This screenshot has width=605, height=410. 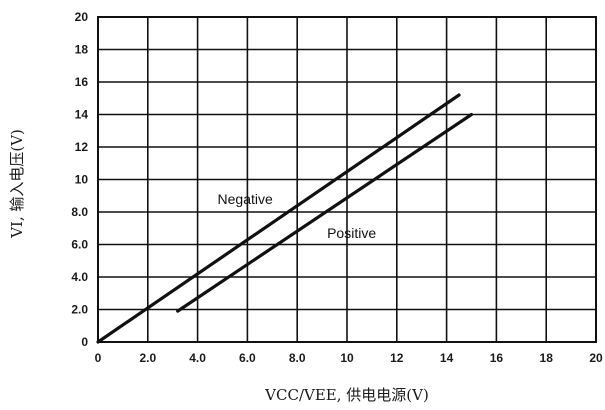 What do you see at coordinates (82, 115) in the screenshot?
I see `y-tick-label: 14` at bounding box center [82, 115].